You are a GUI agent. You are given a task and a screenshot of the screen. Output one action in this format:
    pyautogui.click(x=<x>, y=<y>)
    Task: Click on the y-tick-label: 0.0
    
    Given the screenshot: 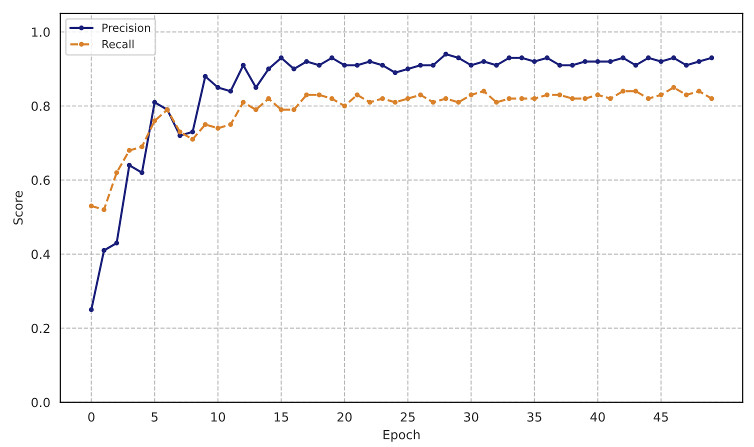 What is the action you would take?
    pyautogui.click(x=41, y=403)
    